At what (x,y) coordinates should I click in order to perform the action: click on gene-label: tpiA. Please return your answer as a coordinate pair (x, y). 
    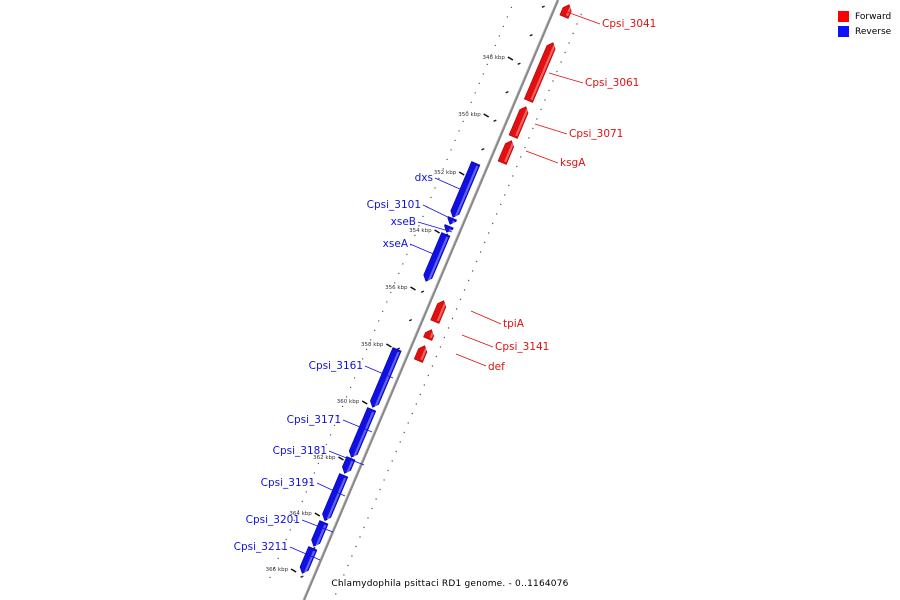
    Looking at the image, I should click on (514, 324).